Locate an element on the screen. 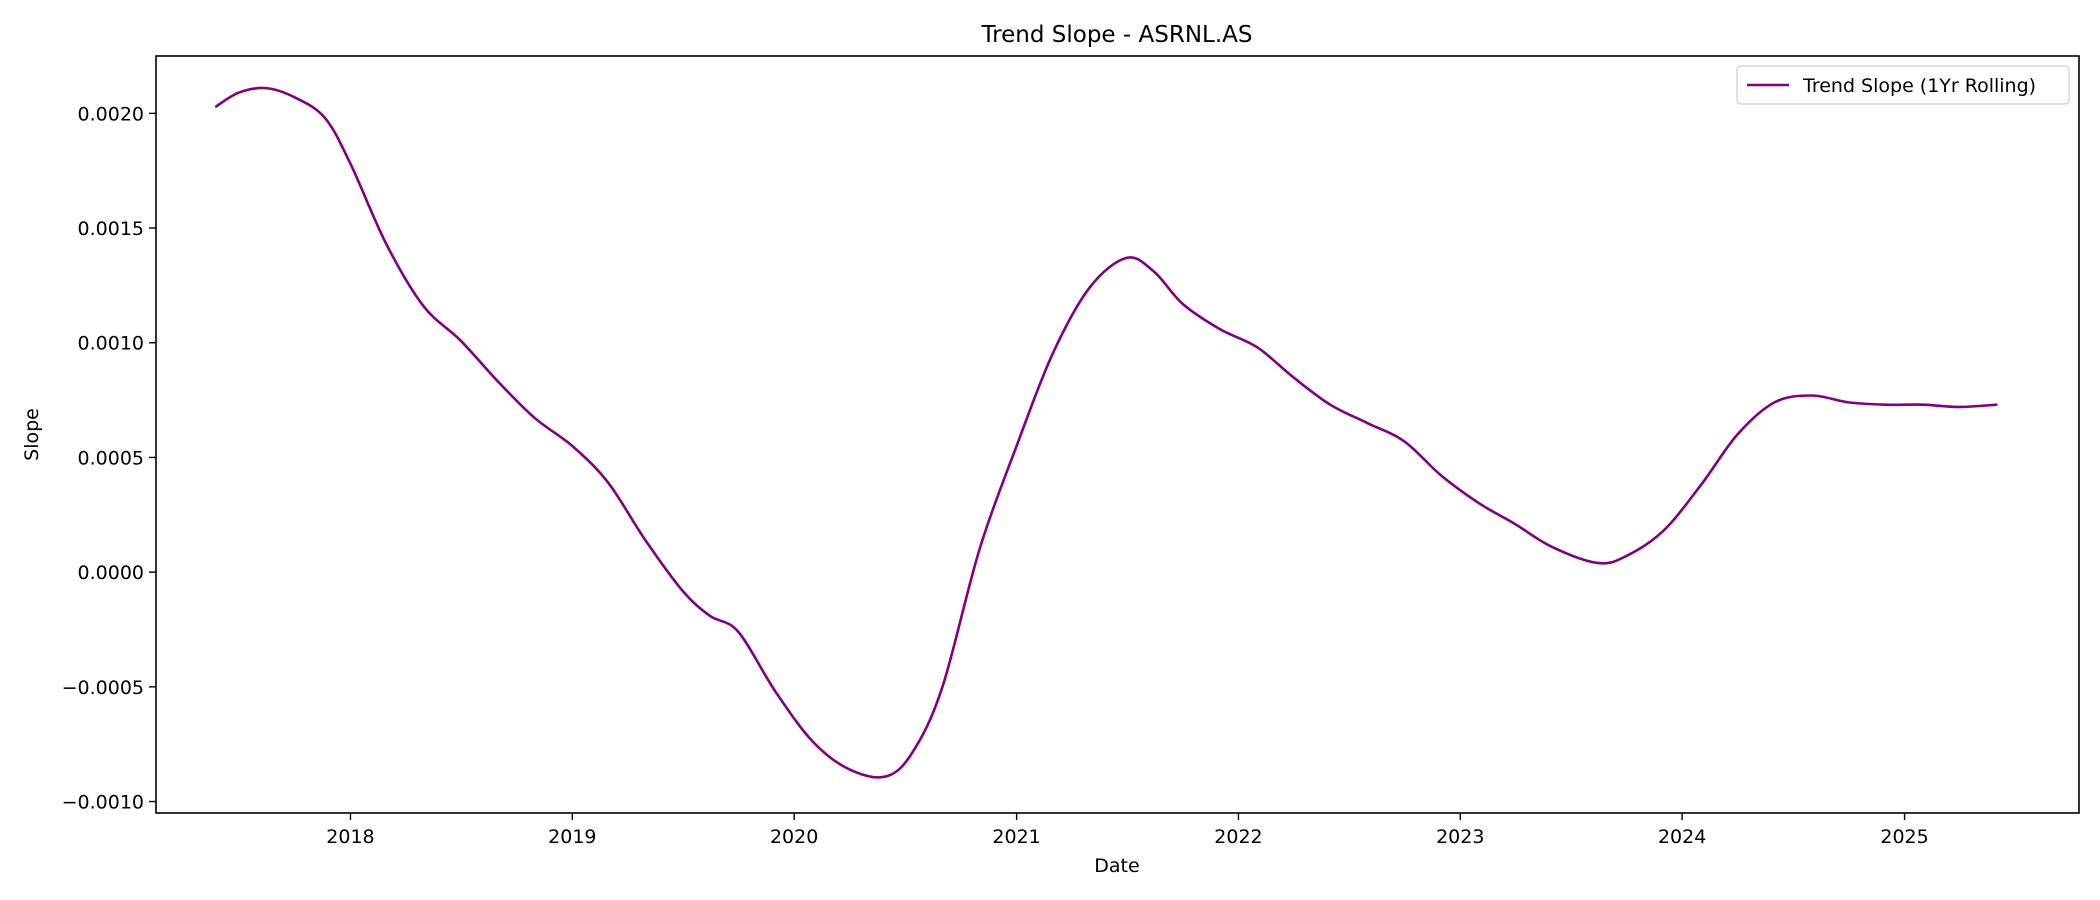 This screenshot has width=2100, height=900. x-tick-label: 2021 is located at coordinates (1016, 837).